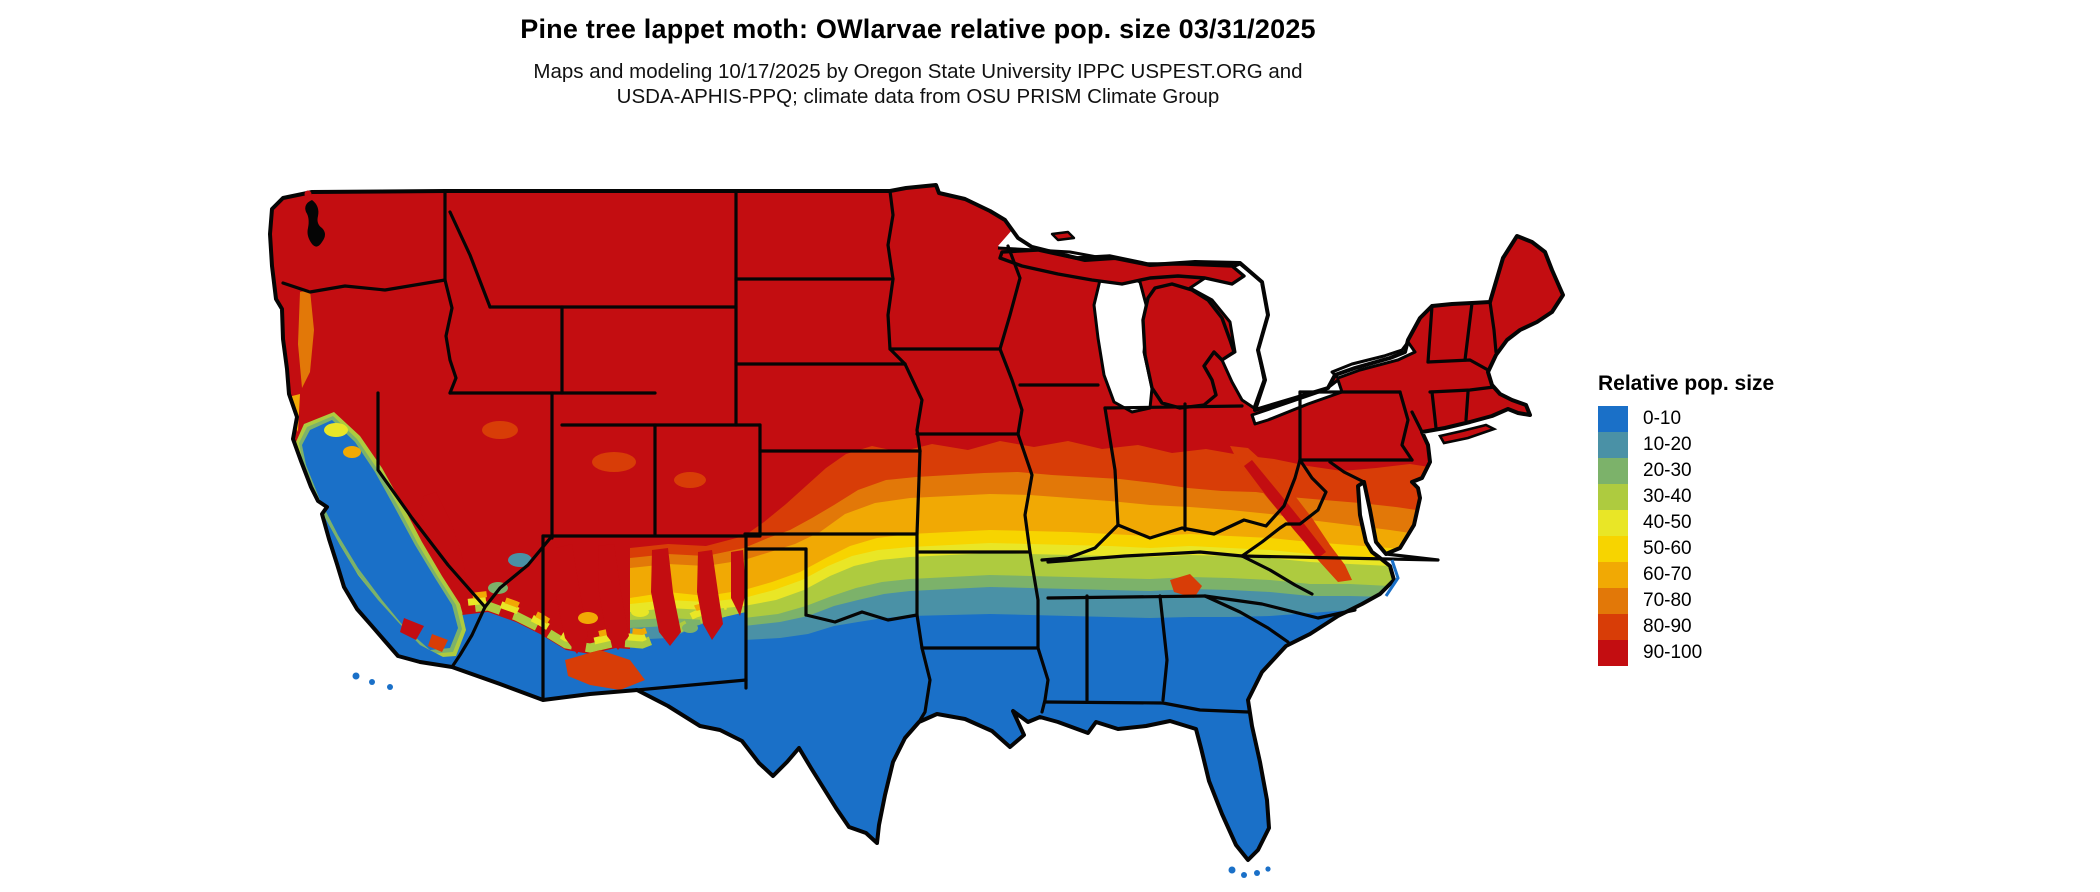  I want to click on legend-item: 90-100, so click(1728, 653).